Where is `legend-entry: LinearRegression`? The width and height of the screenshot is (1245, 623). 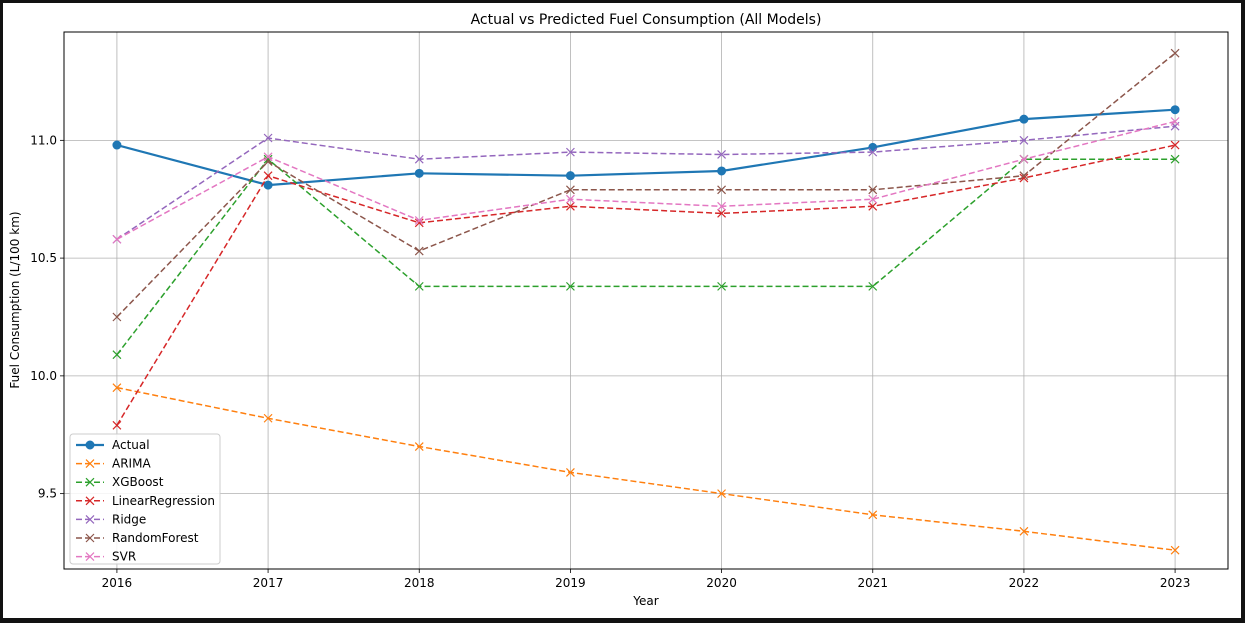
legend-entry: LinearRegression is located at coordinates (145, 501).